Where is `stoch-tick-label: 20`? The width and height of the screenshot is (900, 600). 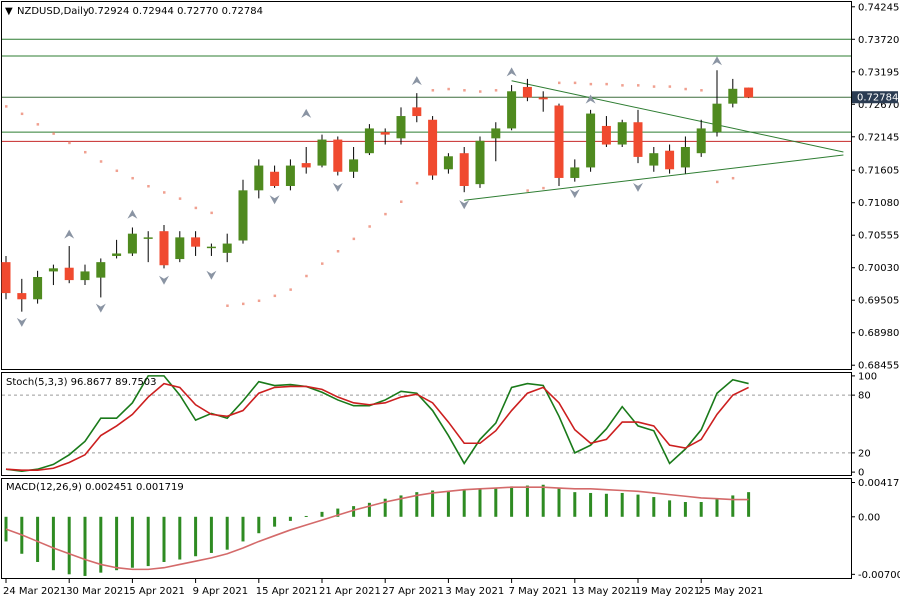
stoch-tick-label: 20 is located at coordinates (864, 453).